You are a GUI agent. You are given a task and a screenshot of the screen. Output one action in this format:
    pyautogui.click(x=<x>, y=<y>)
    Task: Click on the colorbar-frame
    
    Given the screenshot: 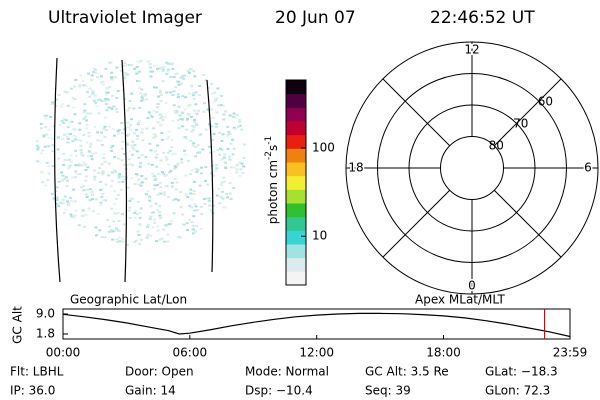 What is the action you would take?
    pyautogui.click(x=296, y=182)
    